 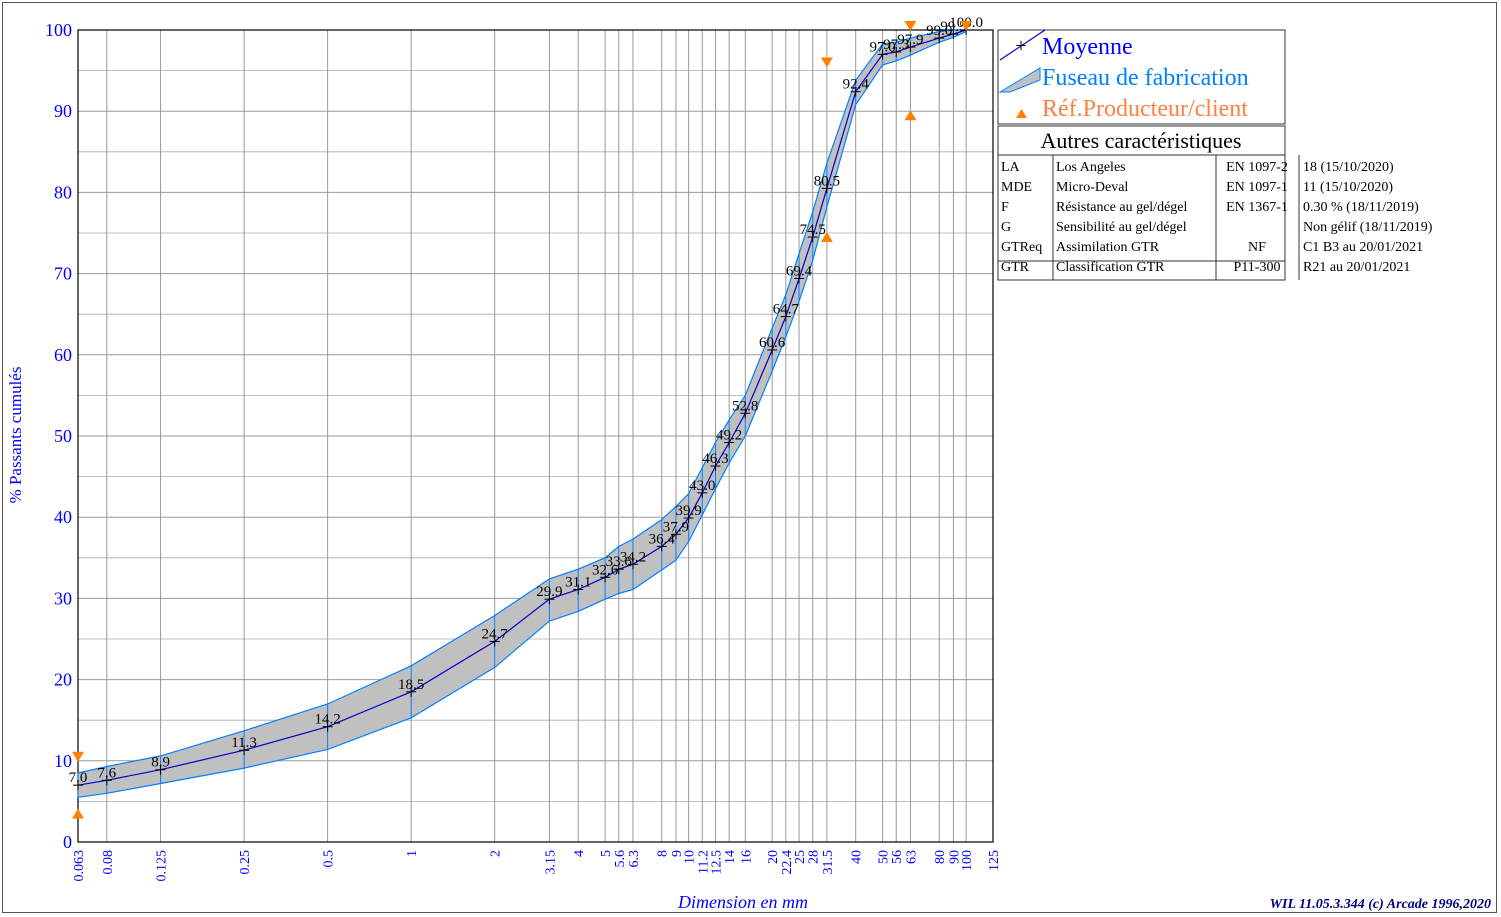 I want to click on x-tick-label: 8, so click(x=663, y=853).